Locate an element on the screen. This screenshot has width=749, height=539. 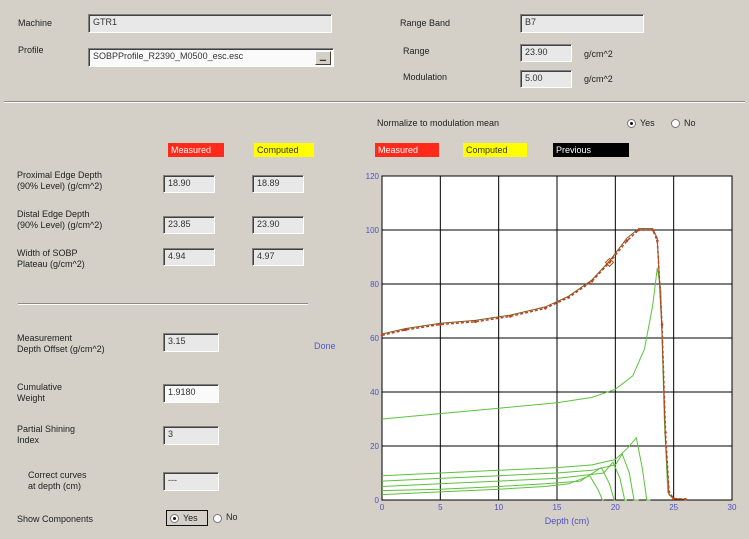
correct-curves-label: Correct curves at depth (cm) is located at coordinates (57, 481).